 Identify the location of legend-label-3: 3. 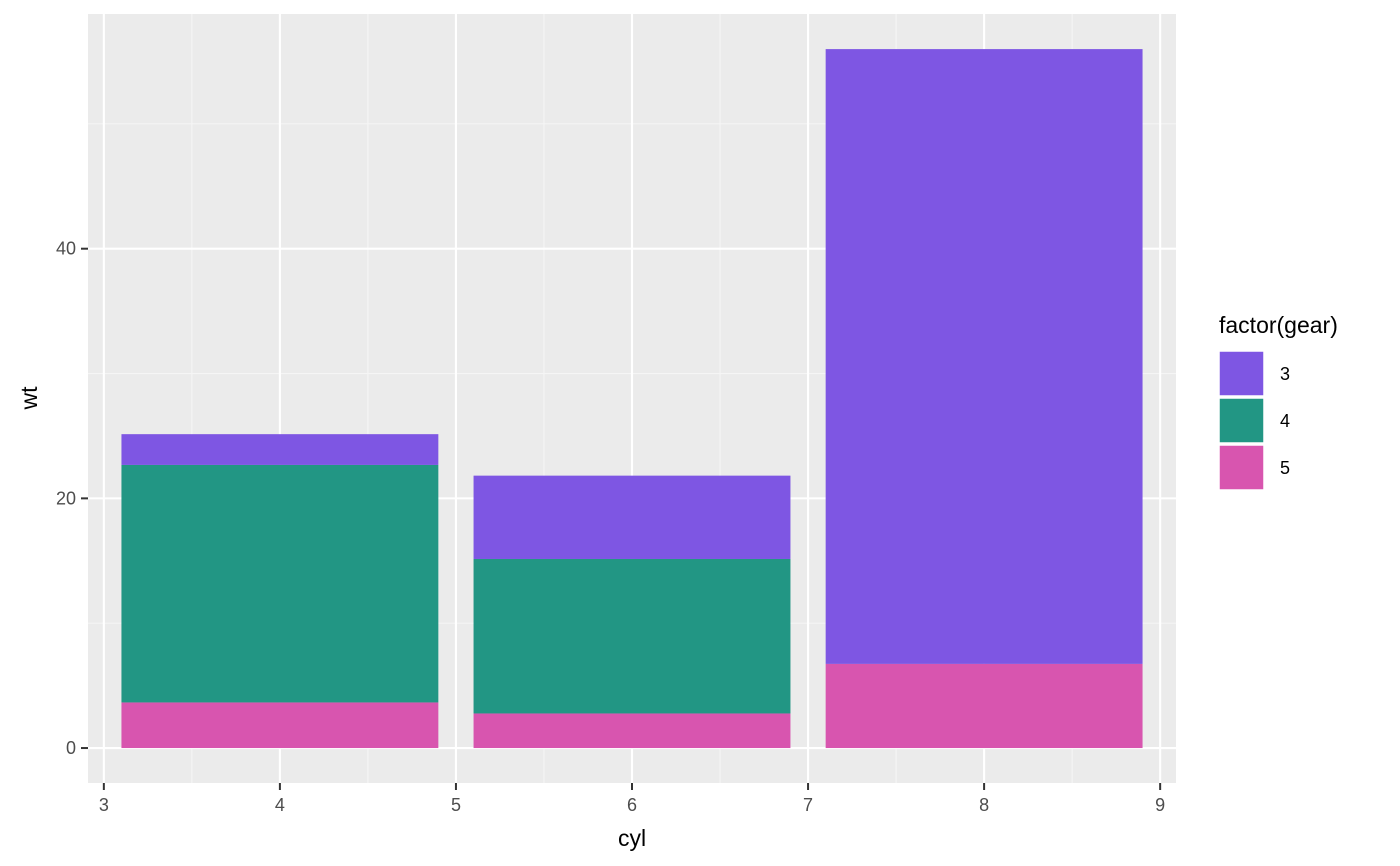
(1285, 374).